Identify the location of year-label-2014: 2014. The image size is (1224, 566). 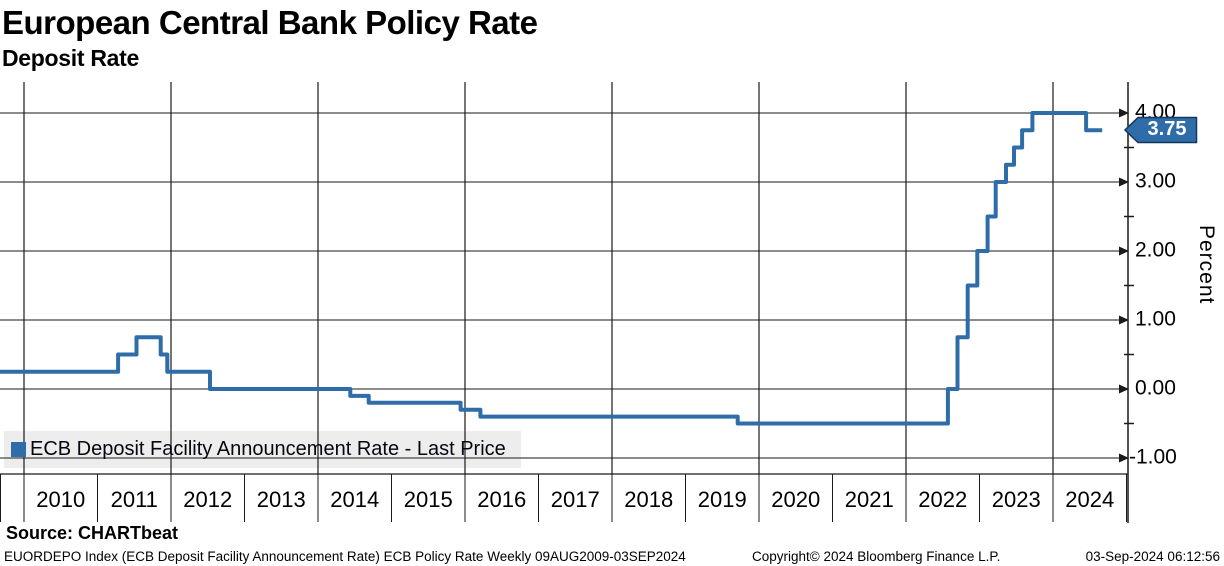
(355, 499).